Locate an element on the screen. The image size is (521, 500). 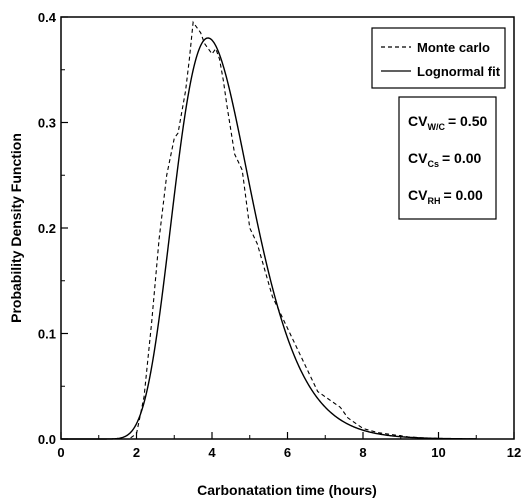
x-tick-label: 6 is located at coordinates (287, 452).